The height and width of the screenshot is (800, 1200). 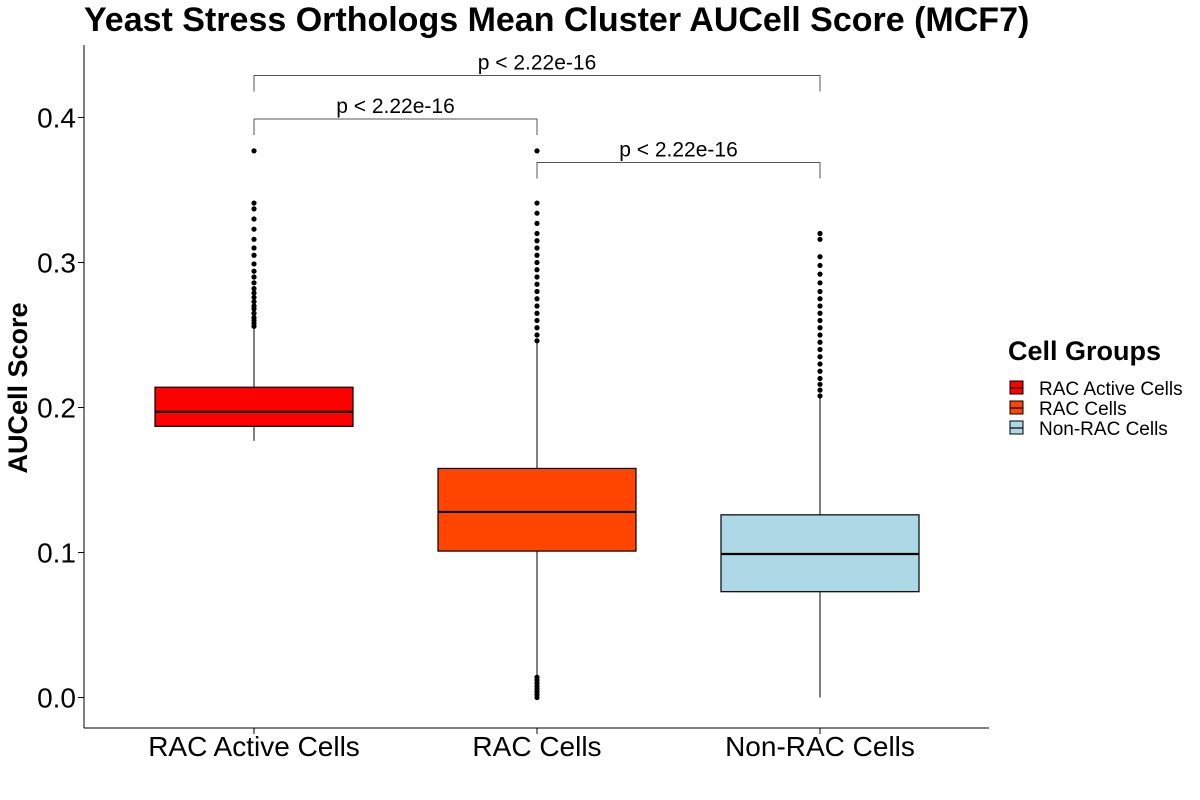 What do you see at coordinates (820, 746) in the screenshot?
I see `x-tick-label: Non-RAC Cells` at bounding box center [820, 746].